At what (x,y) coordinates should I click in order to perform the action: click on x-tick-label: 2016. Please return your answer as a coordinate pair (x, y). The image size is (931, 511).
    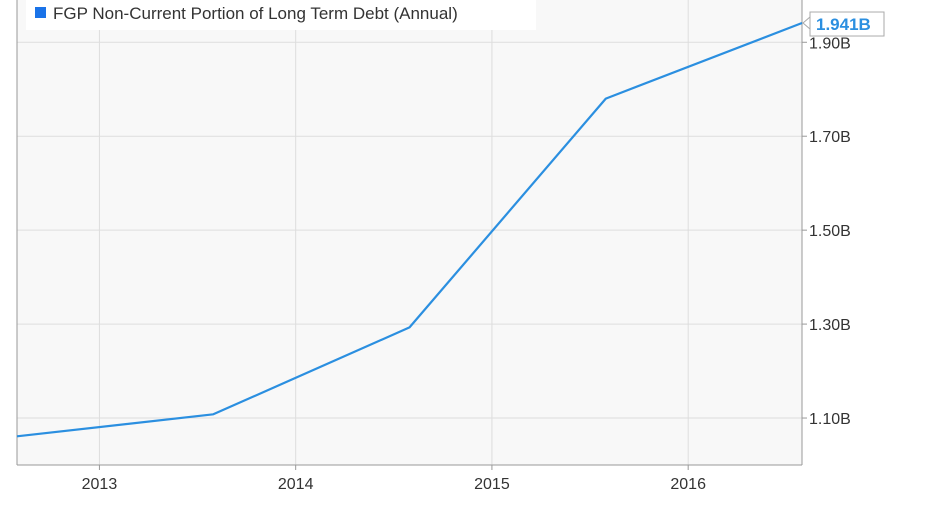
    Looking at the image, I should click on (688, 484).